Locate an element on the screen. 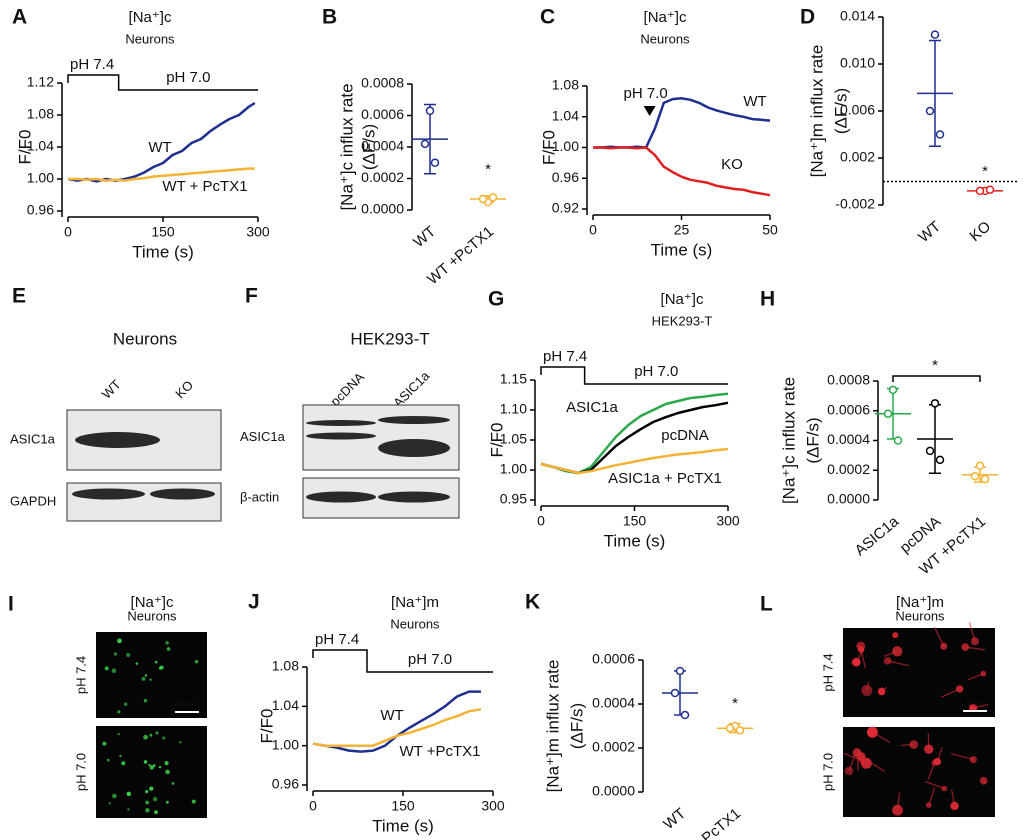  y-tick-label: 0.014 is located at coordinates (857, 16).